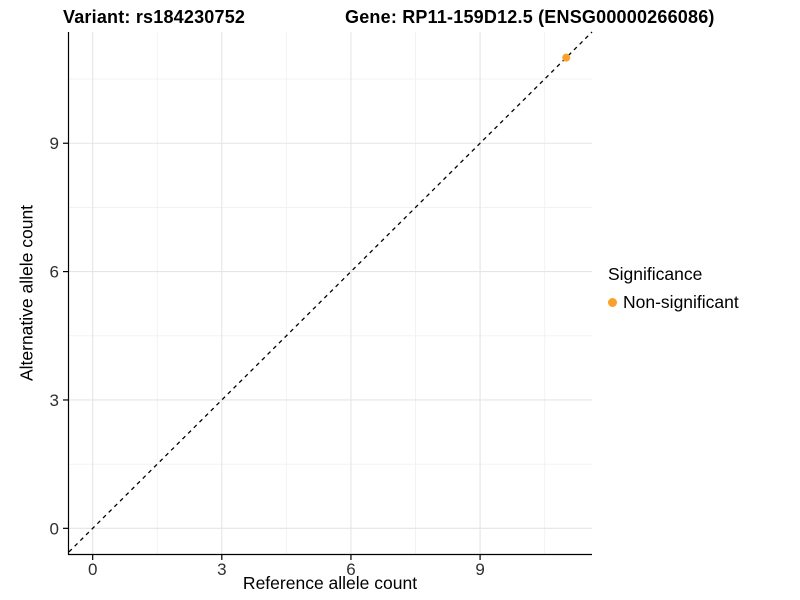 The height and width of the screenshot is (600, 800). What do you see at coordinates (54, 400) in the screenshot?
I see `y-tick-label: 3` at bounding box center [54, 400].